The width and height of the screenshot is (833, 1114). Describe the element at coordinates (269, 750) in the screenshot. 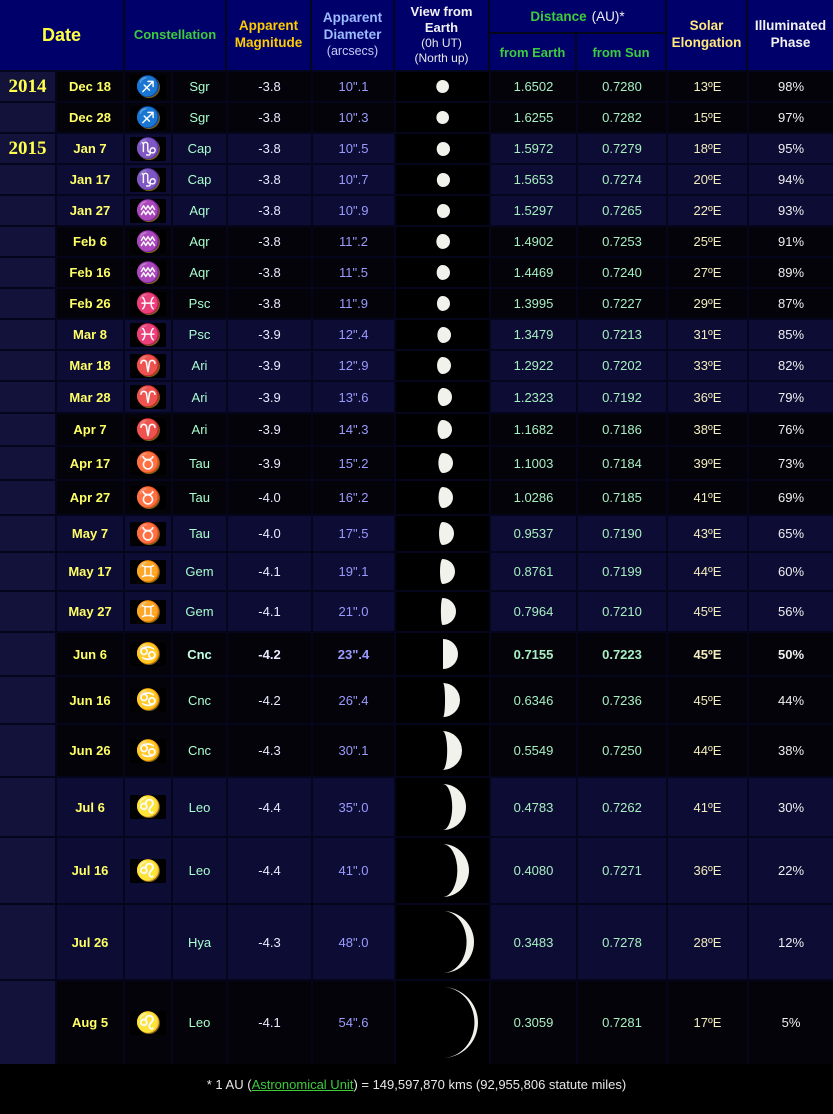

I see `magnitude-cell: -4.3` at that location.